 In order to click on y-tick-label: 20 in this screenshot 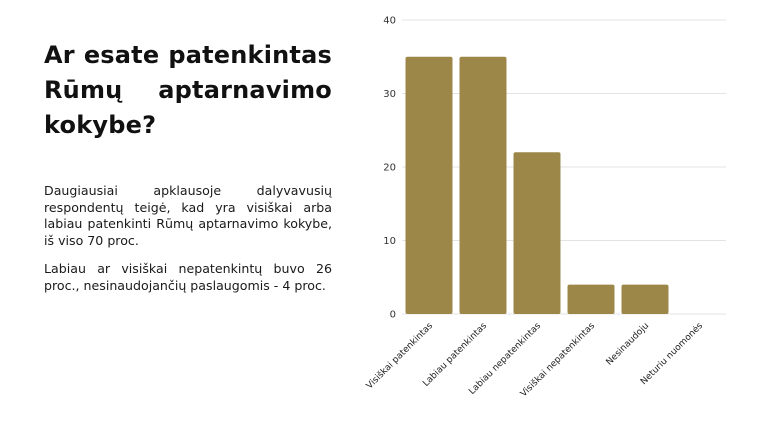, I will do `click(389, 168)`.